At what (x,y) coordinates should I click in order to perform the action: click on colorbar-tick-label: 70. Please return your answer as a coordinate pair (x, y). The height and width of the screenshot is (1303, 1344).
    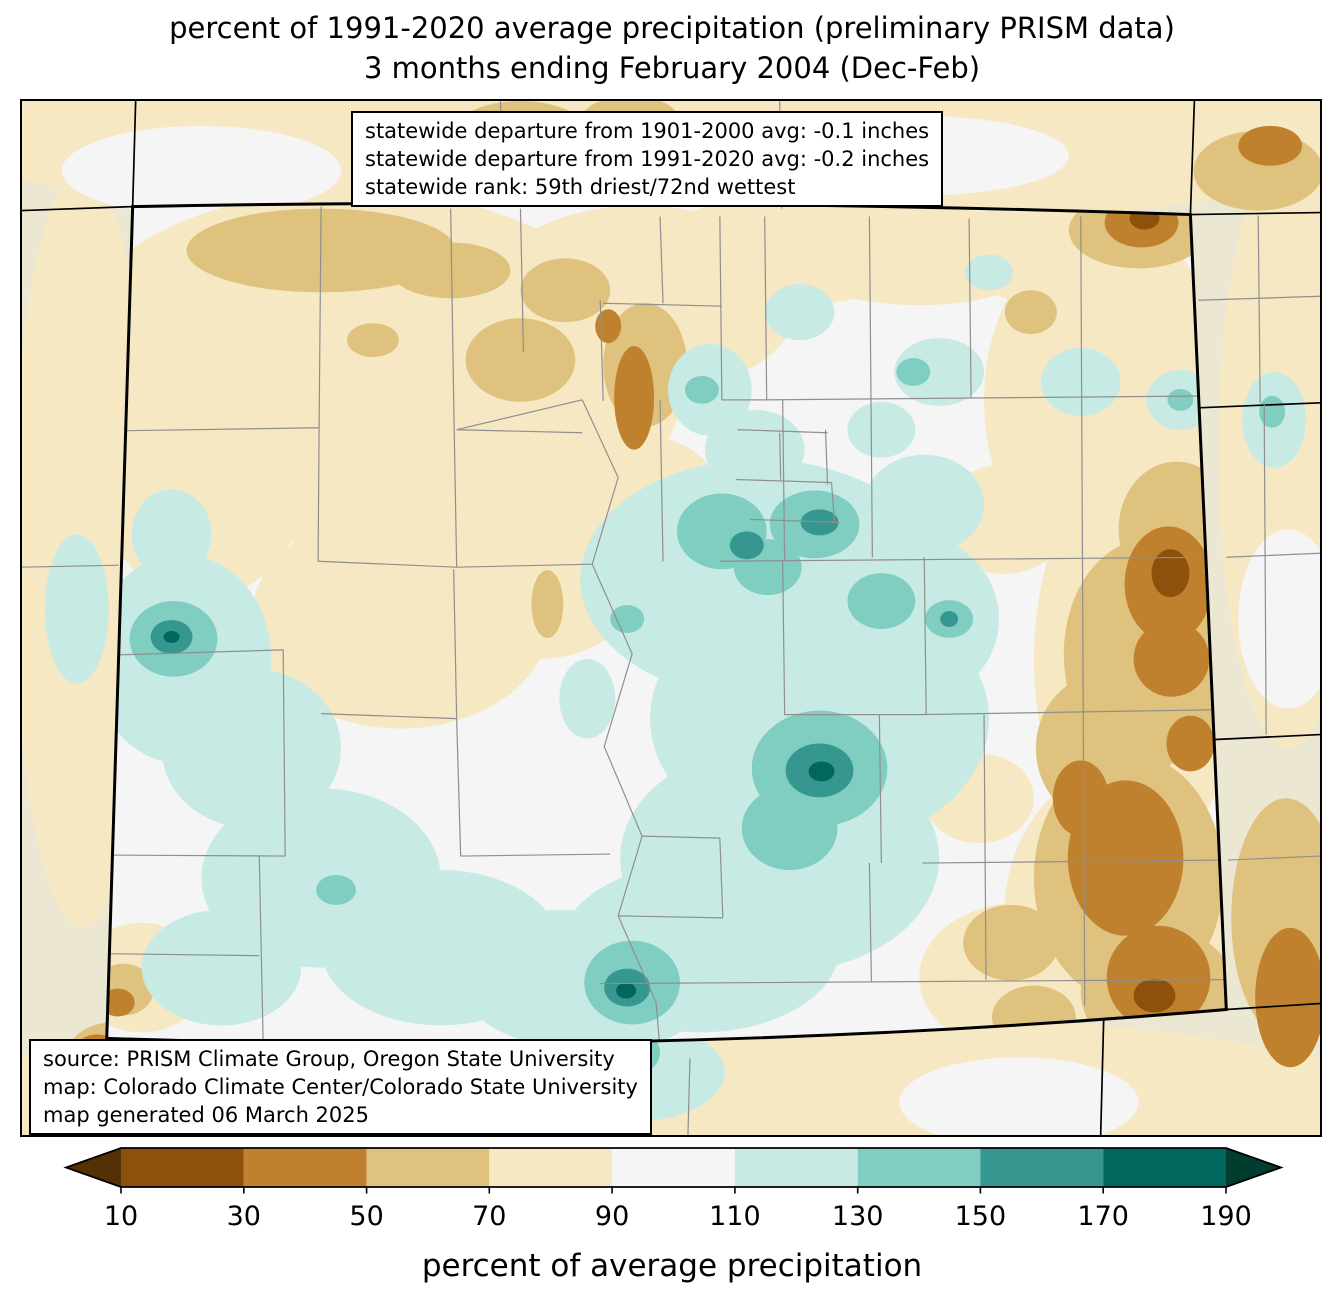
    Looking at the image, I should click on (489, 1216).